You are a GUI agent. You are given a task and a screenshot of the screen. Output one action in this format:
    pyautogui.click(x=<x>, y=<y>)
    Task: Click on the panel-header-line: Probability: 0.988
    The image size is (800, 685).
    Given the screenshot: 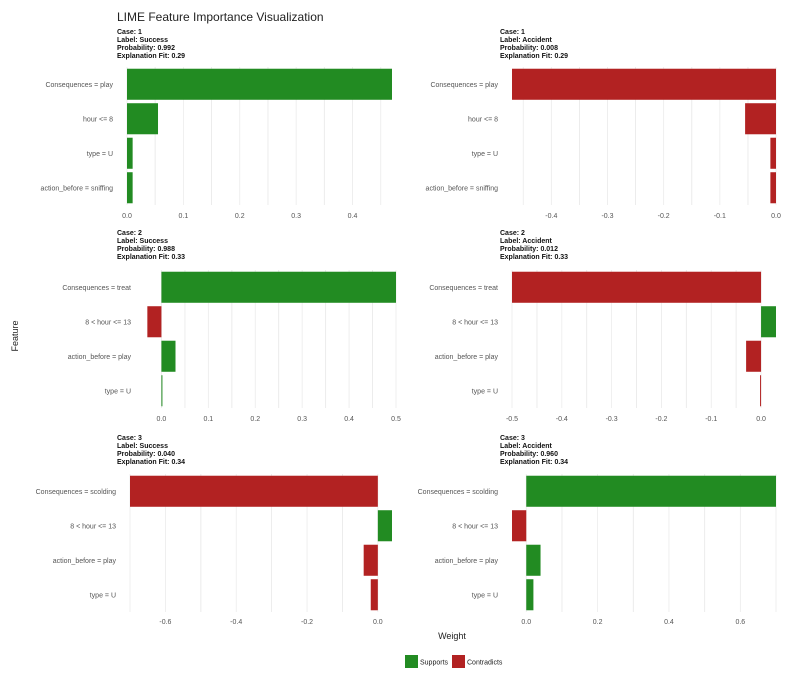 What is the action you would take?
    pyautogui.click(x=146, y=249)
    